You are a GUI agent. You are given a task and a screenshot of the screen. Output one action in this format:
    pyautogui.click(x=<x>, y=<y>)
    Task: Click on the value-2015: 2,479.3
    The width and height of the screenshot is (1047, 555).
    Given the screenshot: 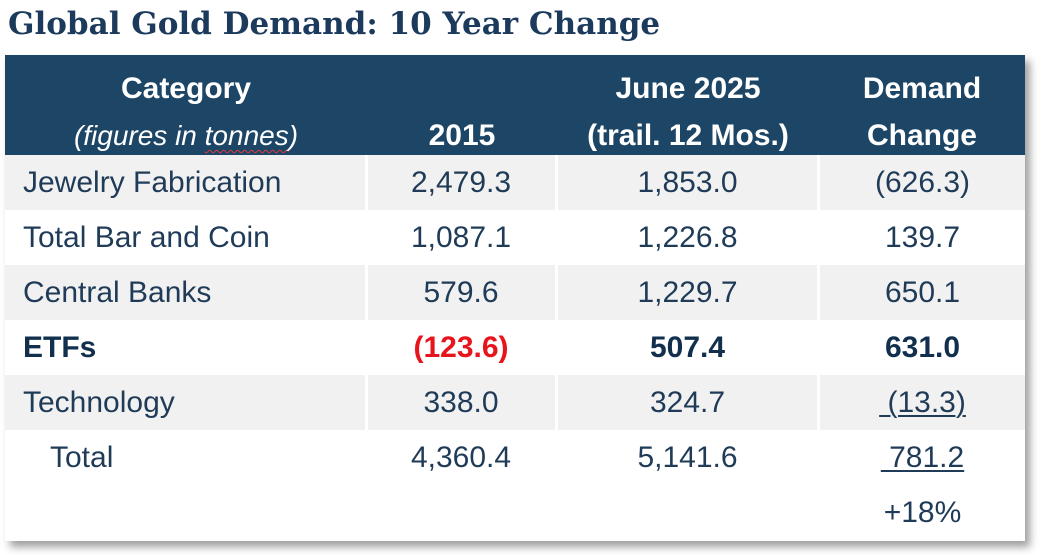 What is the action you would take?
    pyautogui.click(x=461, y=182)
    